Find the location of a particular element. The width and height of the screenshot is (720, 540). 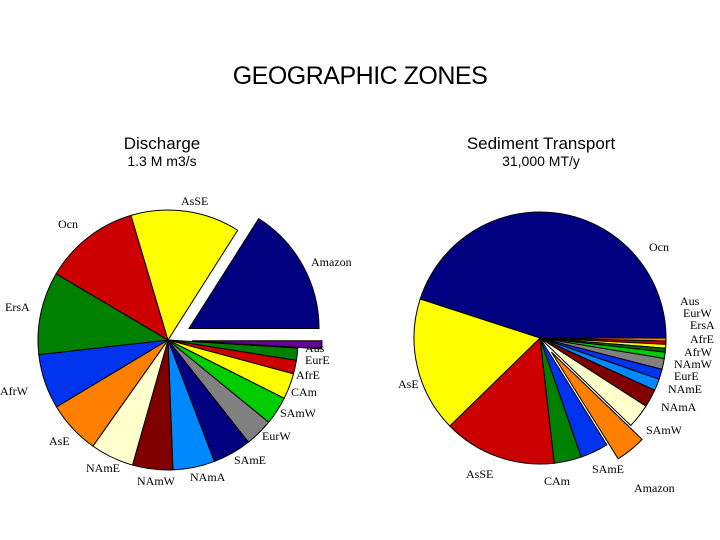

pie-slice-ase is located at coordinates (477, 362).